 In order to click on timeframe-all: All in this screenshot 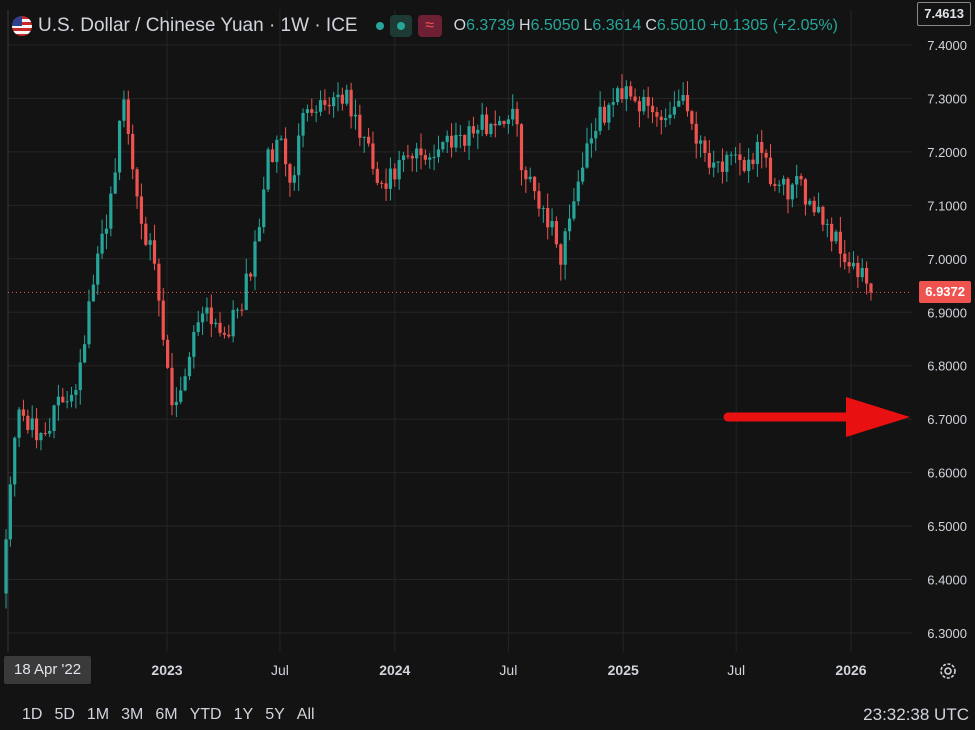, I will do `click(305, 714)`.